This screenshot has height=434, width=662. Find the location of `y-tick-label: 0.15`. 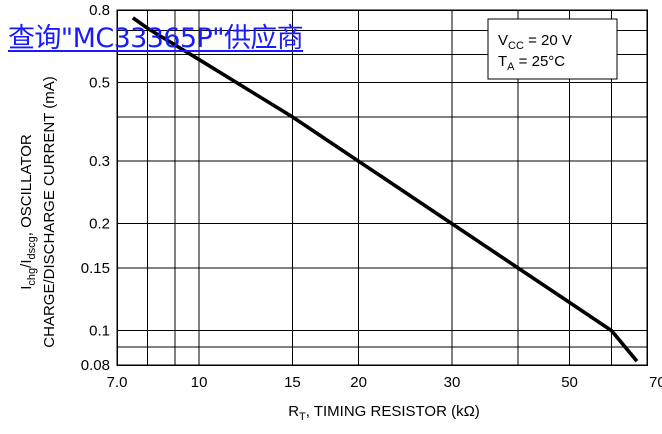

y-tick-label: 0.15 is located at coordinates (95, 268).